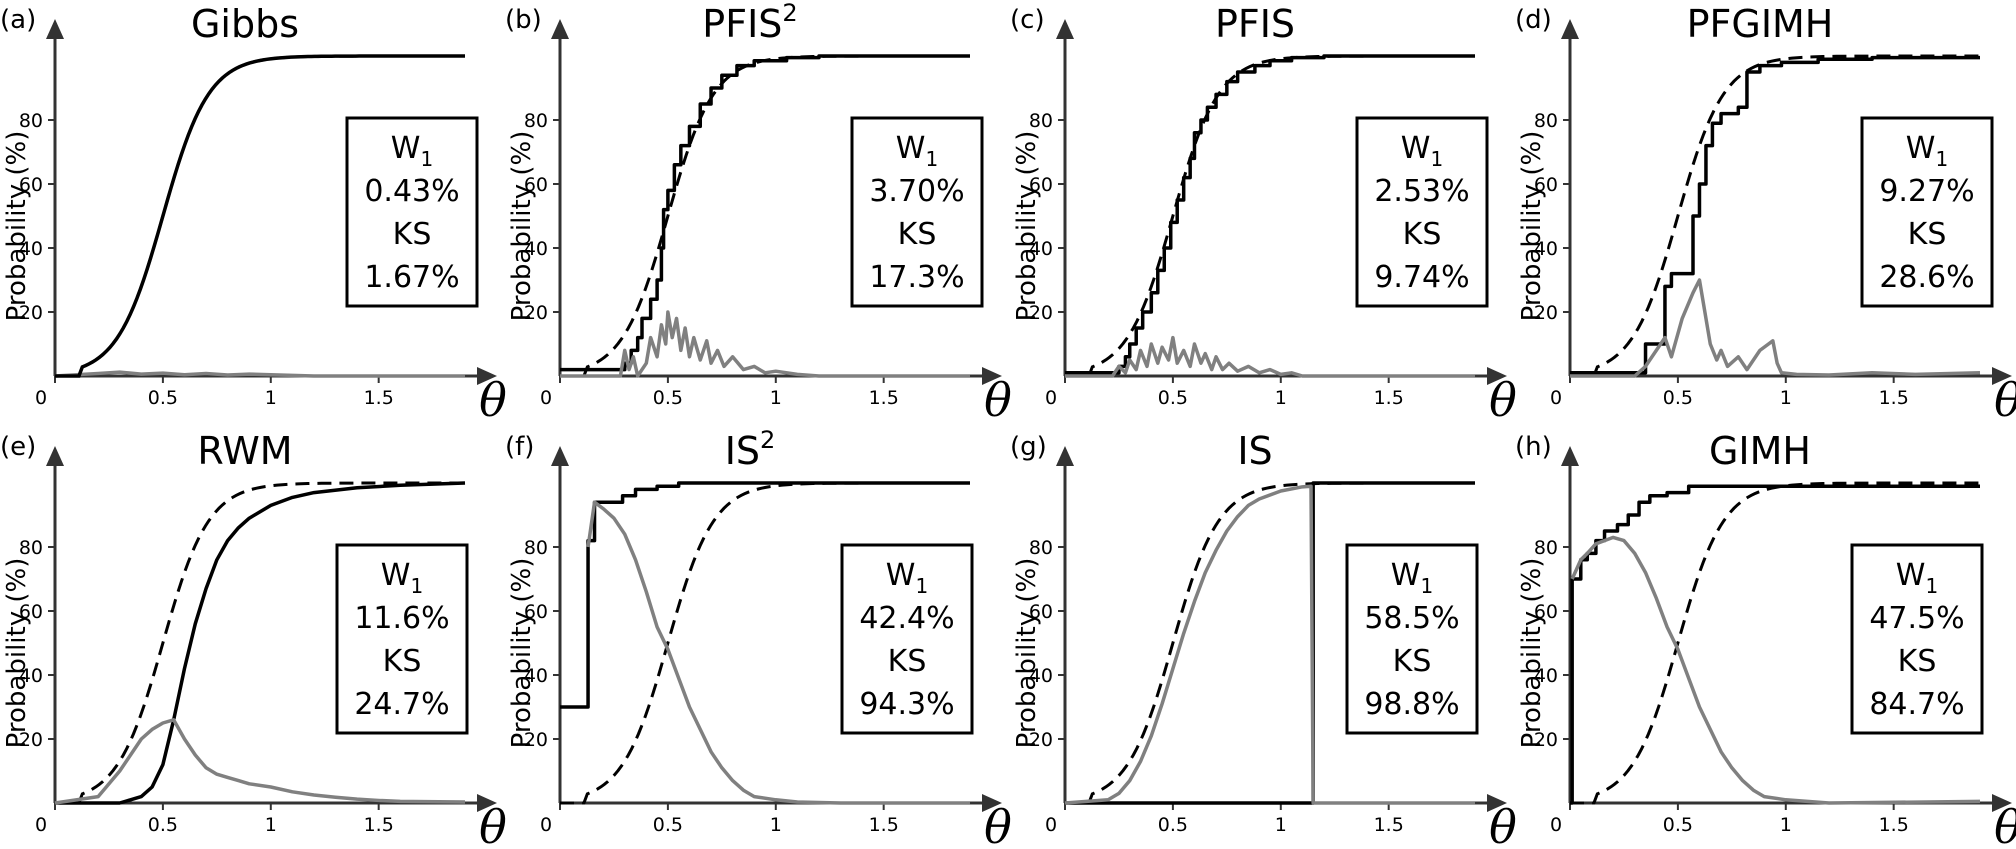 The width and height of the screenshot is (2016, 849). What do you see at coordinates (1533, 20) in the screenshot?
I see `panel-letter: (d)` at bounding box center [1533, 20].